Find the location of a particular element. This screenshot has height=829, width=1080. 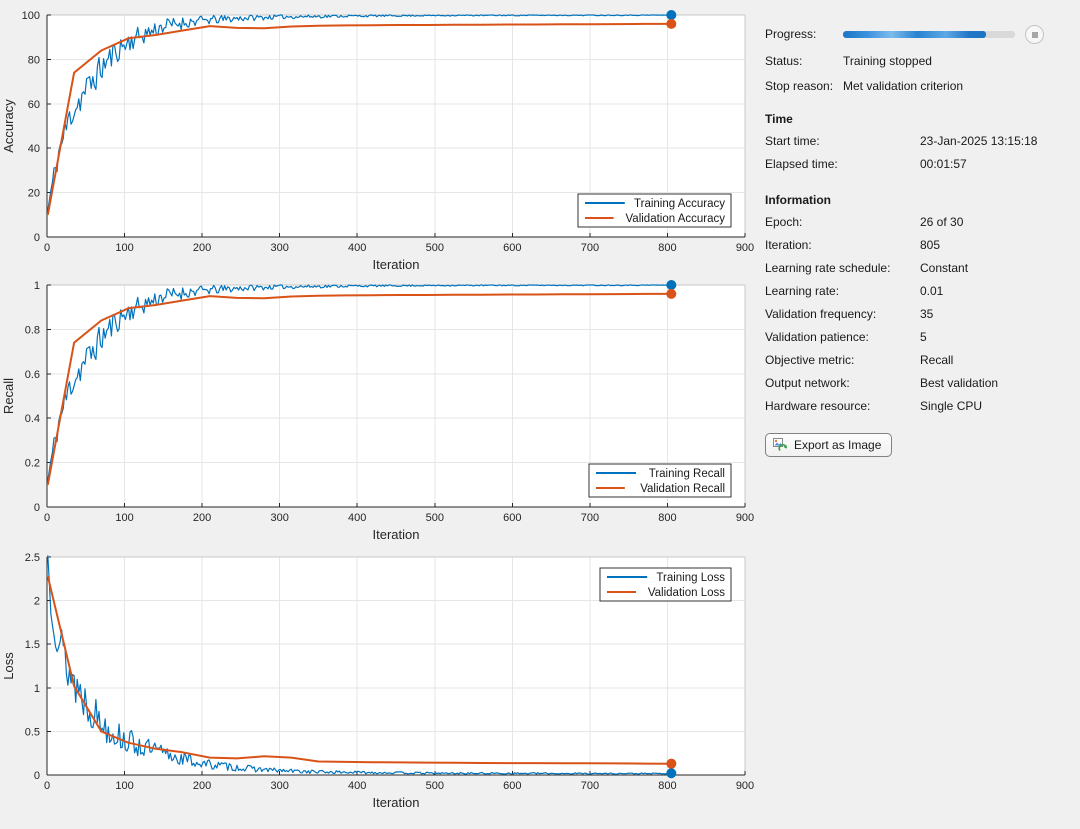

svg-text: 500 is located at coordinates (435, 248).